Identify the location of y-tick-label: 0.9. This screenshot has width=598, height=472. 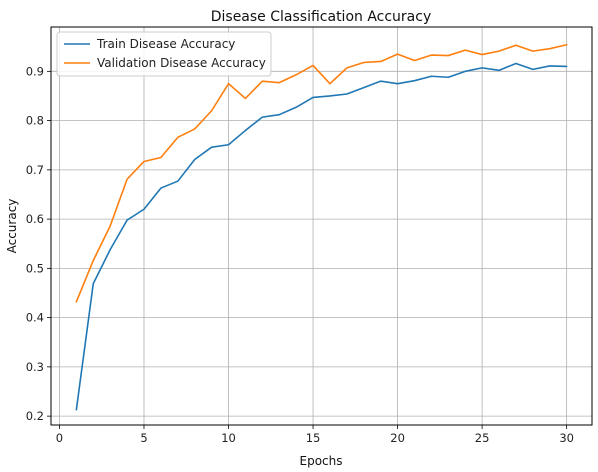
(35, 71).